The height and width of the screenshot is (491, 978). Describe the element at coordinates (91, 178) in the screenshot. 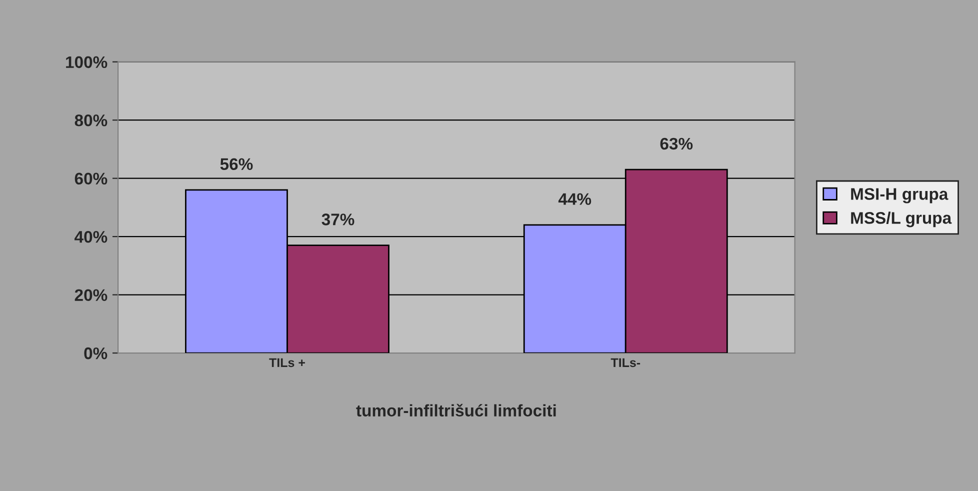

I see `y-tick-label: 60%` at that location.